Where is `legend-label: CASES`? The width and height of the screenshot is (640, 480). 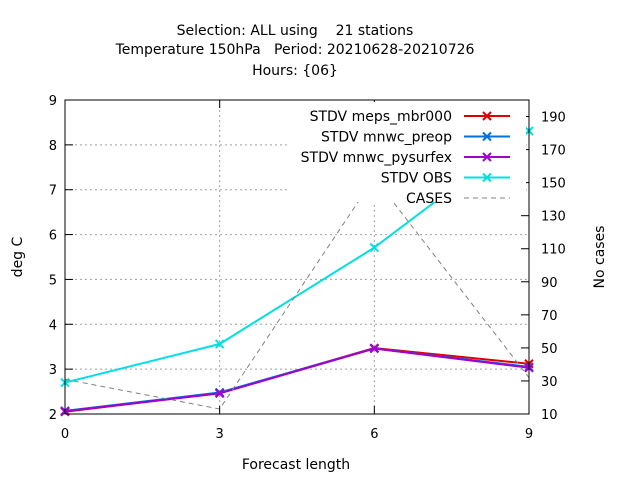 legend-label: CASES is located at coordinates (429, 199).